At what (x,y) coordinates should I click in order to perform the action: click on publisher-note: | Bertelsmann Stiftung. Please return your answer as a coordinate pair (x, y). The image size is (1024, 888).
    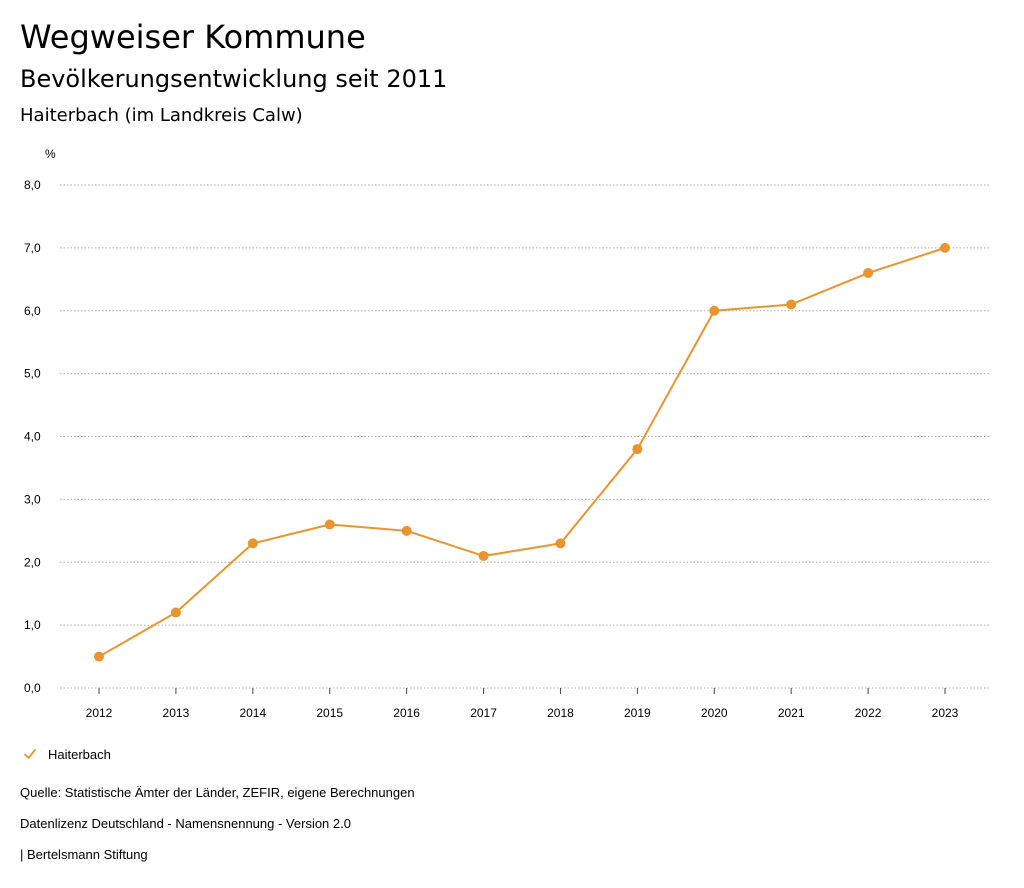
    Looking at the image, I should click on (84, 854).